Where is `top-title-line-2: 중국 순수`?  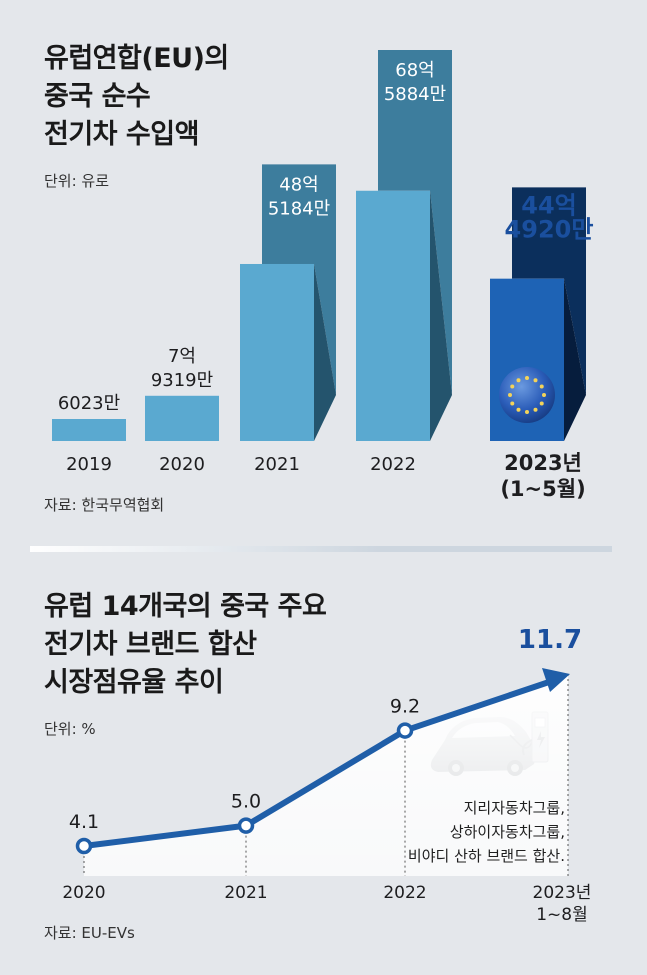
top-title-line-2: 중국 순수 is located at coordinates (97, 96).